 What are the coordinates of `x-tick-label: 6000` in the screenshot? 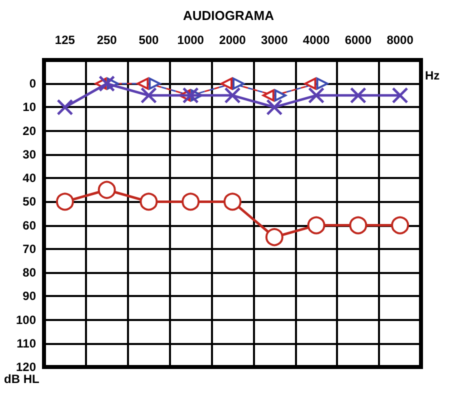 It's located at (358, 40).